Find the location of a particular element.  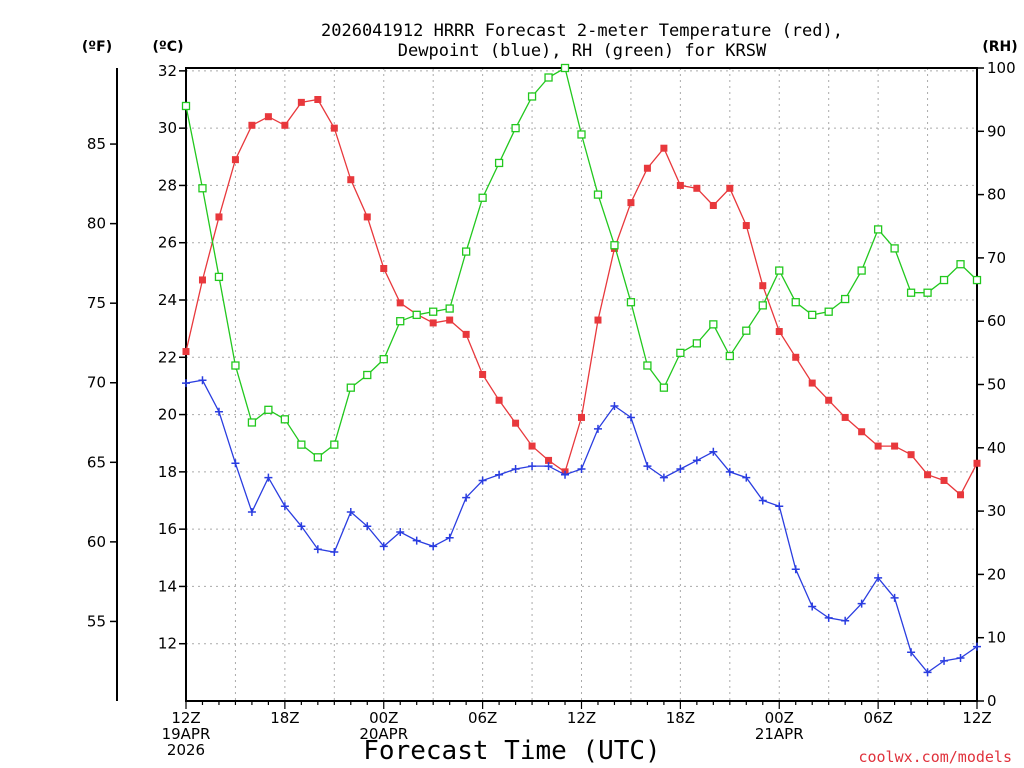

fahrenheit-tick-label: 75 is located at coordinates (96, 303).